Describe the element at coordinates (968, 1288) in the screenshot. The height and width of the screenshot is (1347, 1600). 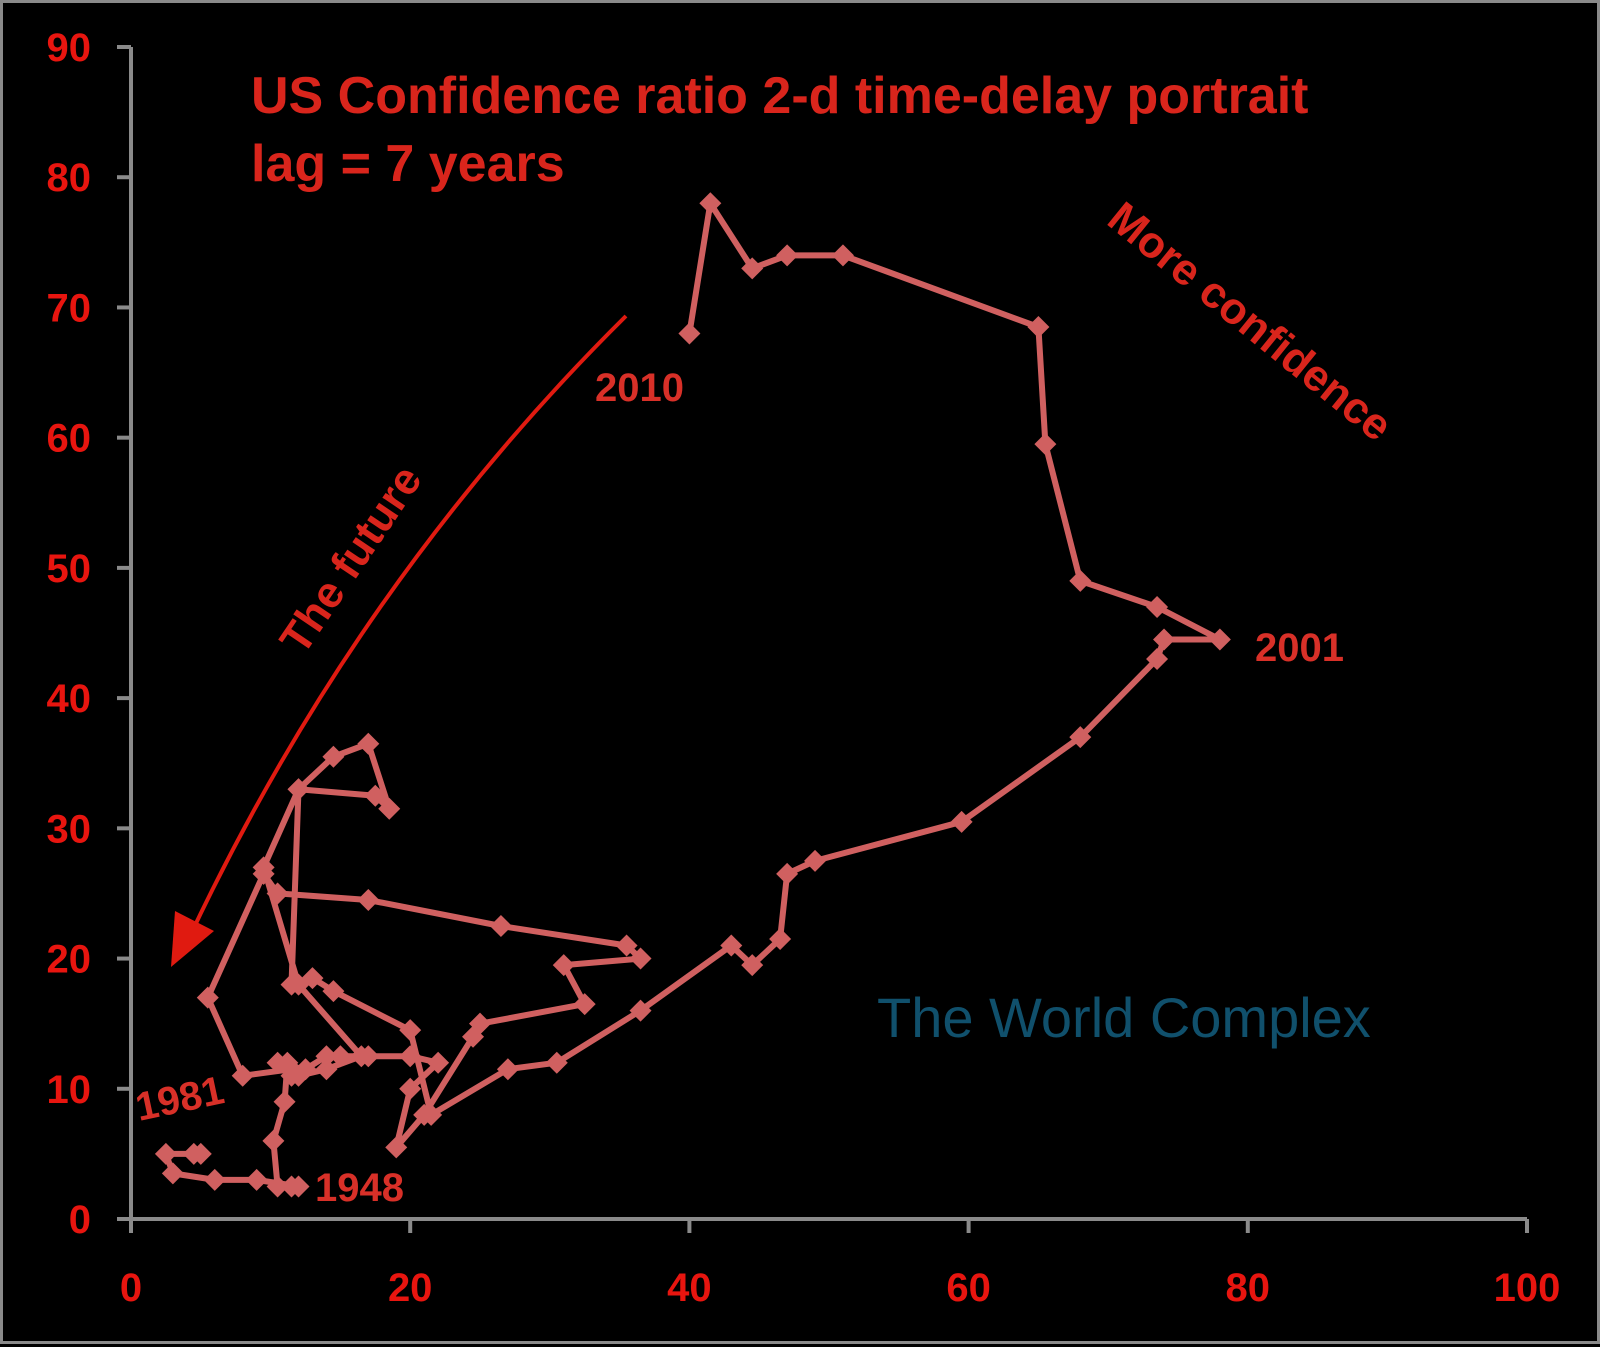
I see `x-tick-label: 60` at that location.